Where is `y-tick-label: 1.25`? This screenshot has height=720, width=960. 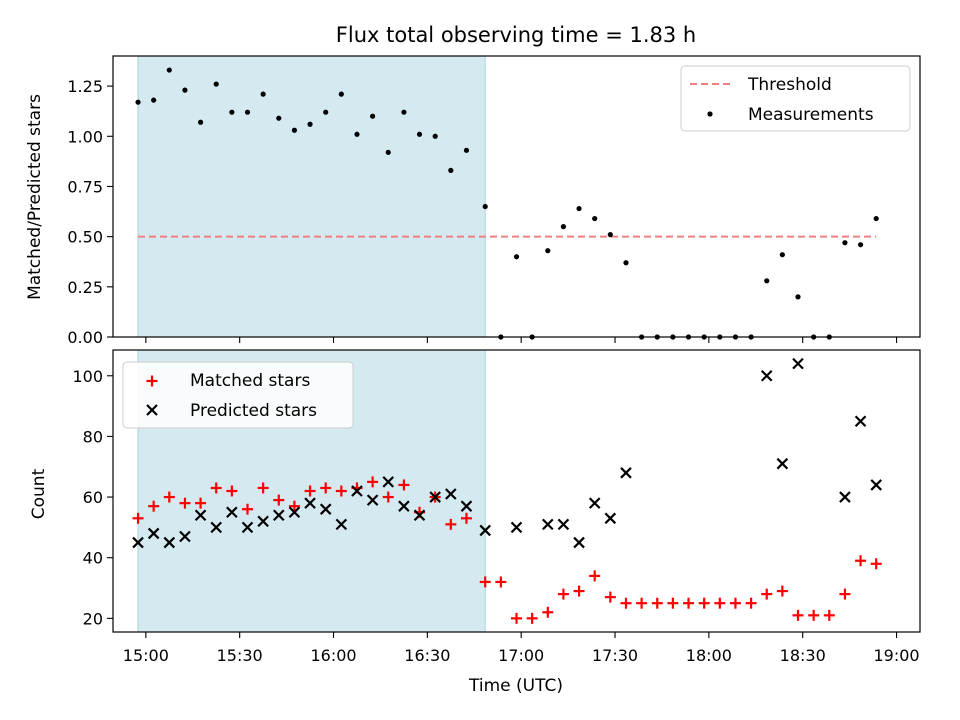
y-tick-label: 1.25 is located at coordinates (85, 86).